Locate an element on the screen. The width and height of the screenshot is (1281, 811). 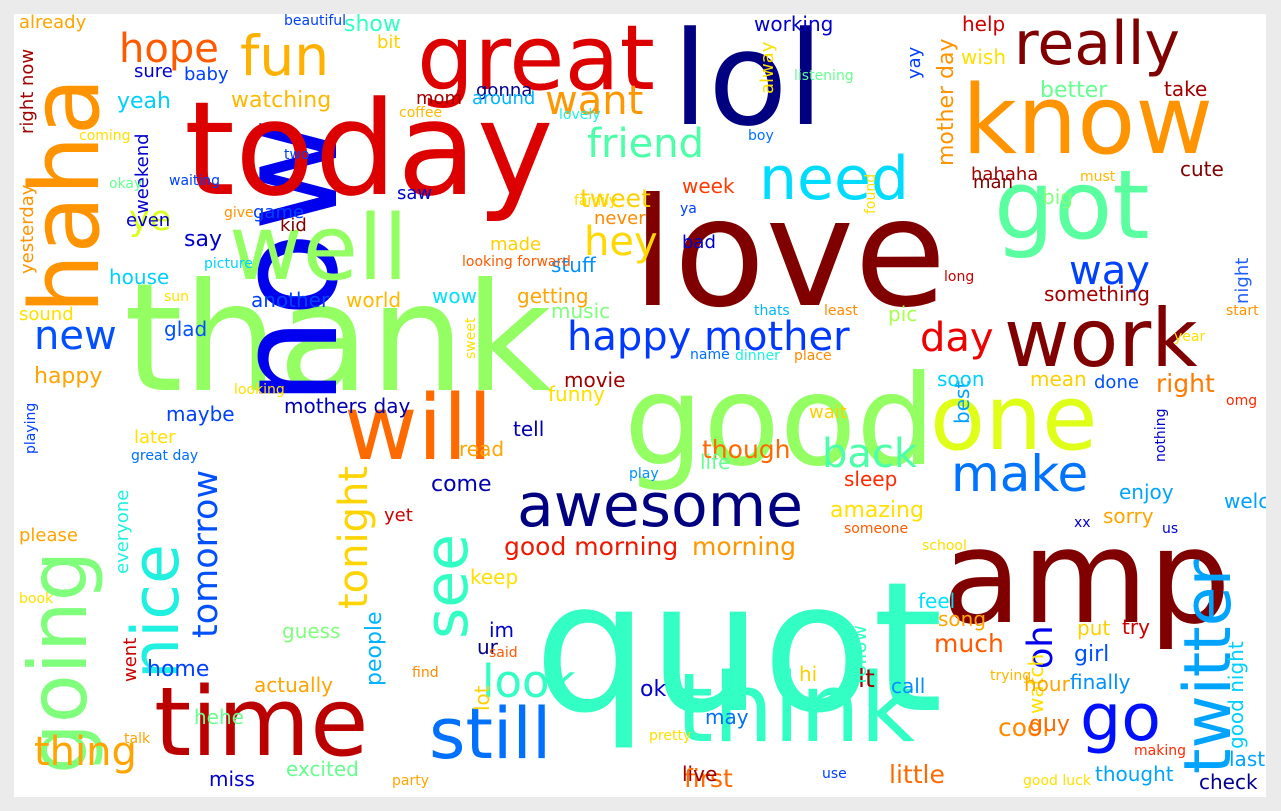
word-nothing: nothing is located at coordinates (1161, 435).